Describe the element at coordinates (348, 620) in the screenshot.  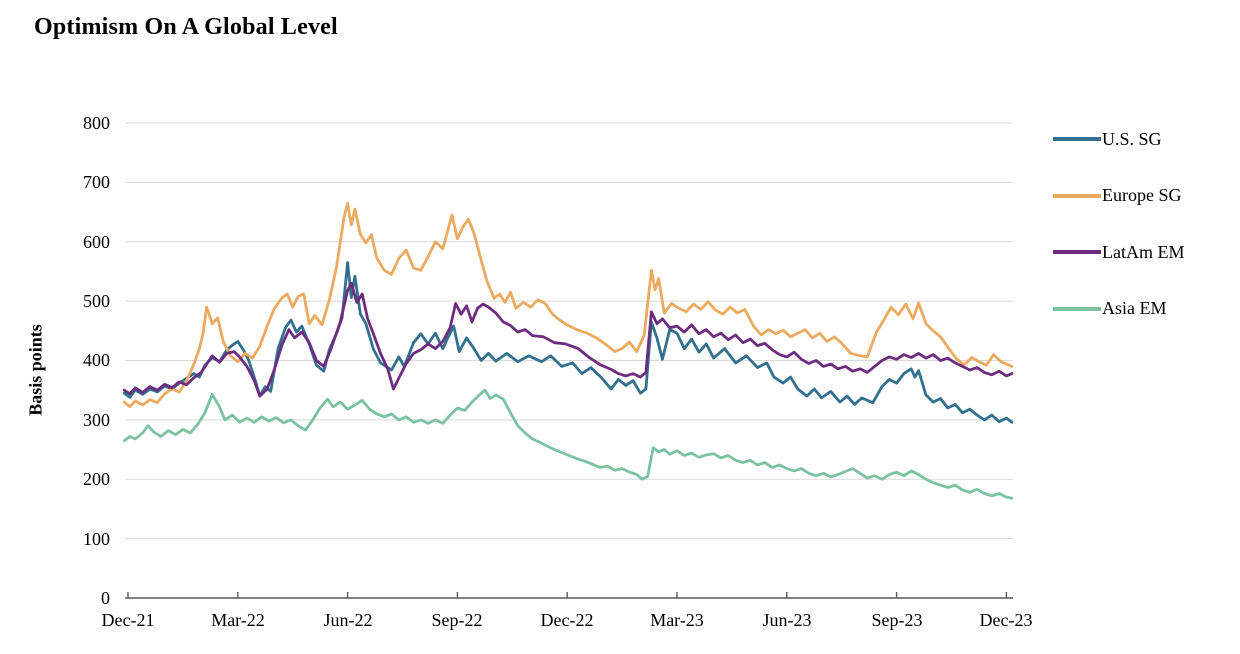
I see `x-tick-label: Jun-22` at that location.